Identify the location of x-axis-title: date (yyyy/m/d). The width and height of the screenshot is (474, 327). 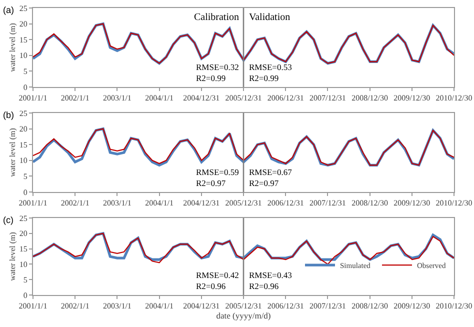
(243, 315).